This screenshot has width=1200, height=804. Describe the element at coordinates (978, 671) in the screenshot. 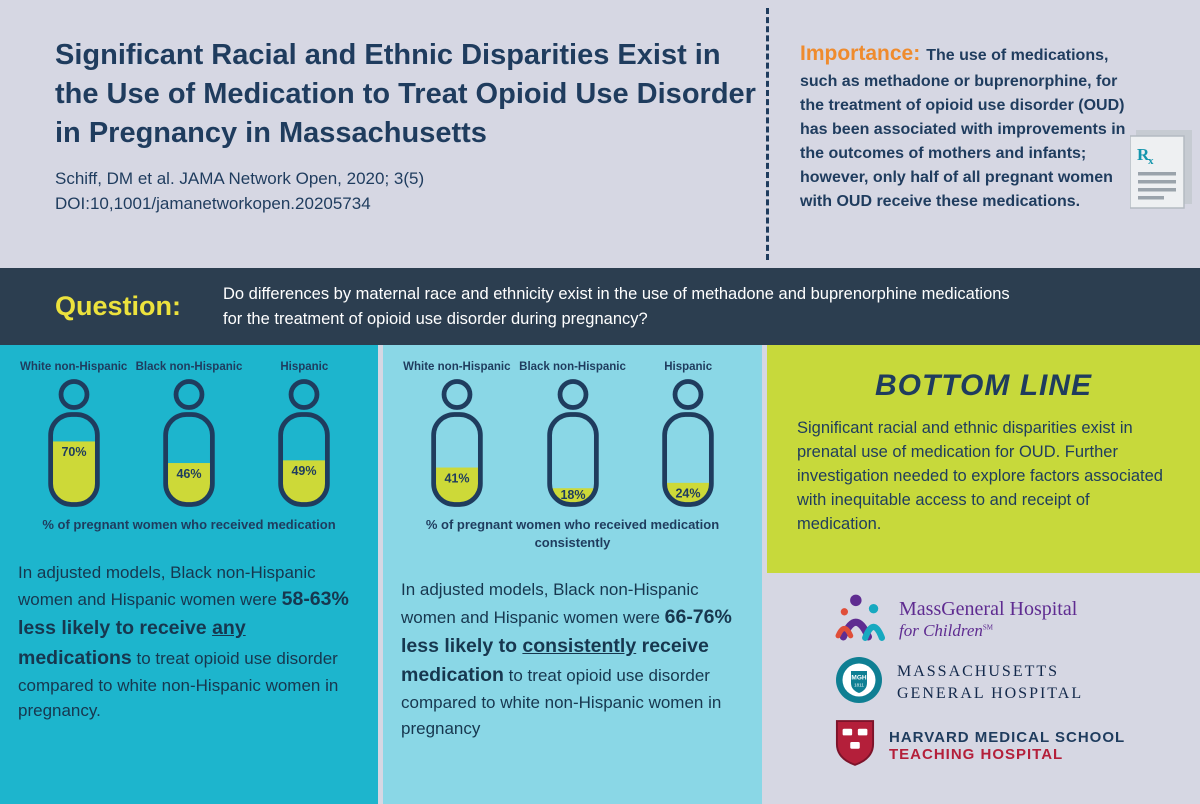

I see `mgh-line-1: MASSACHUSETTS` at that location.